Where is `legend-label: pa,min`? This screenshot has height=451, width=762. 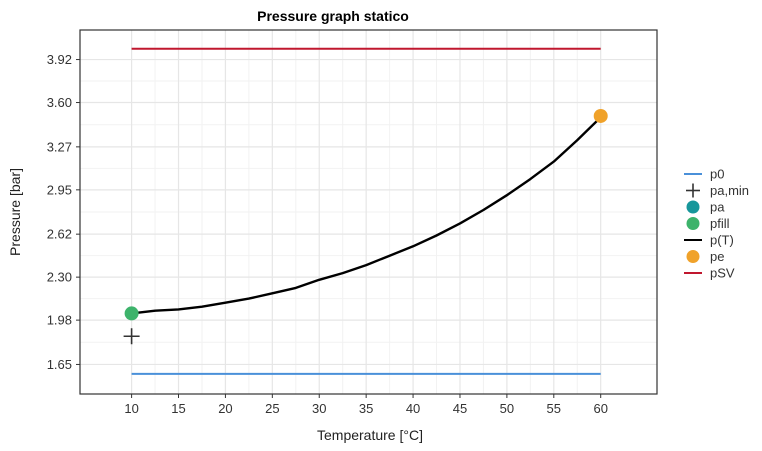 legend-label: pa,min is located at coordinates (729, 190).